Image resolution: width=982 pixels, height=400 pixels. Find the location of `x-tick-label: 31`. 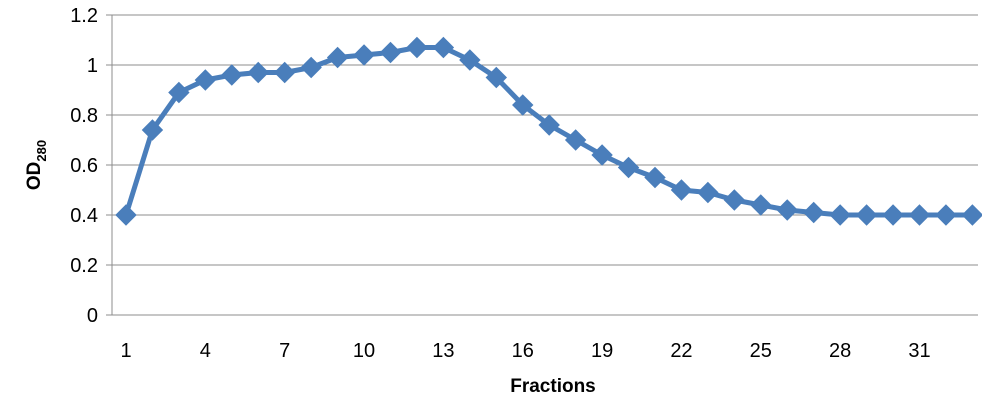

x-tick-label: 31 is located at coordinates (919, 351).